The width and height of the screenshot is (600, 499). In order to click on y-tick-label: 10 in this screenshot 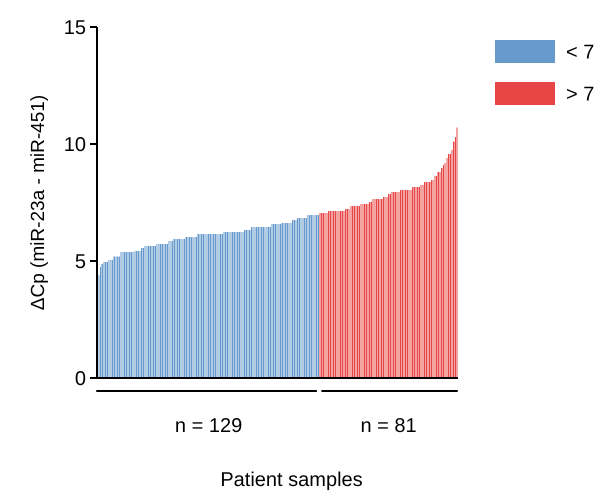, I will do `click(75, 145)`.